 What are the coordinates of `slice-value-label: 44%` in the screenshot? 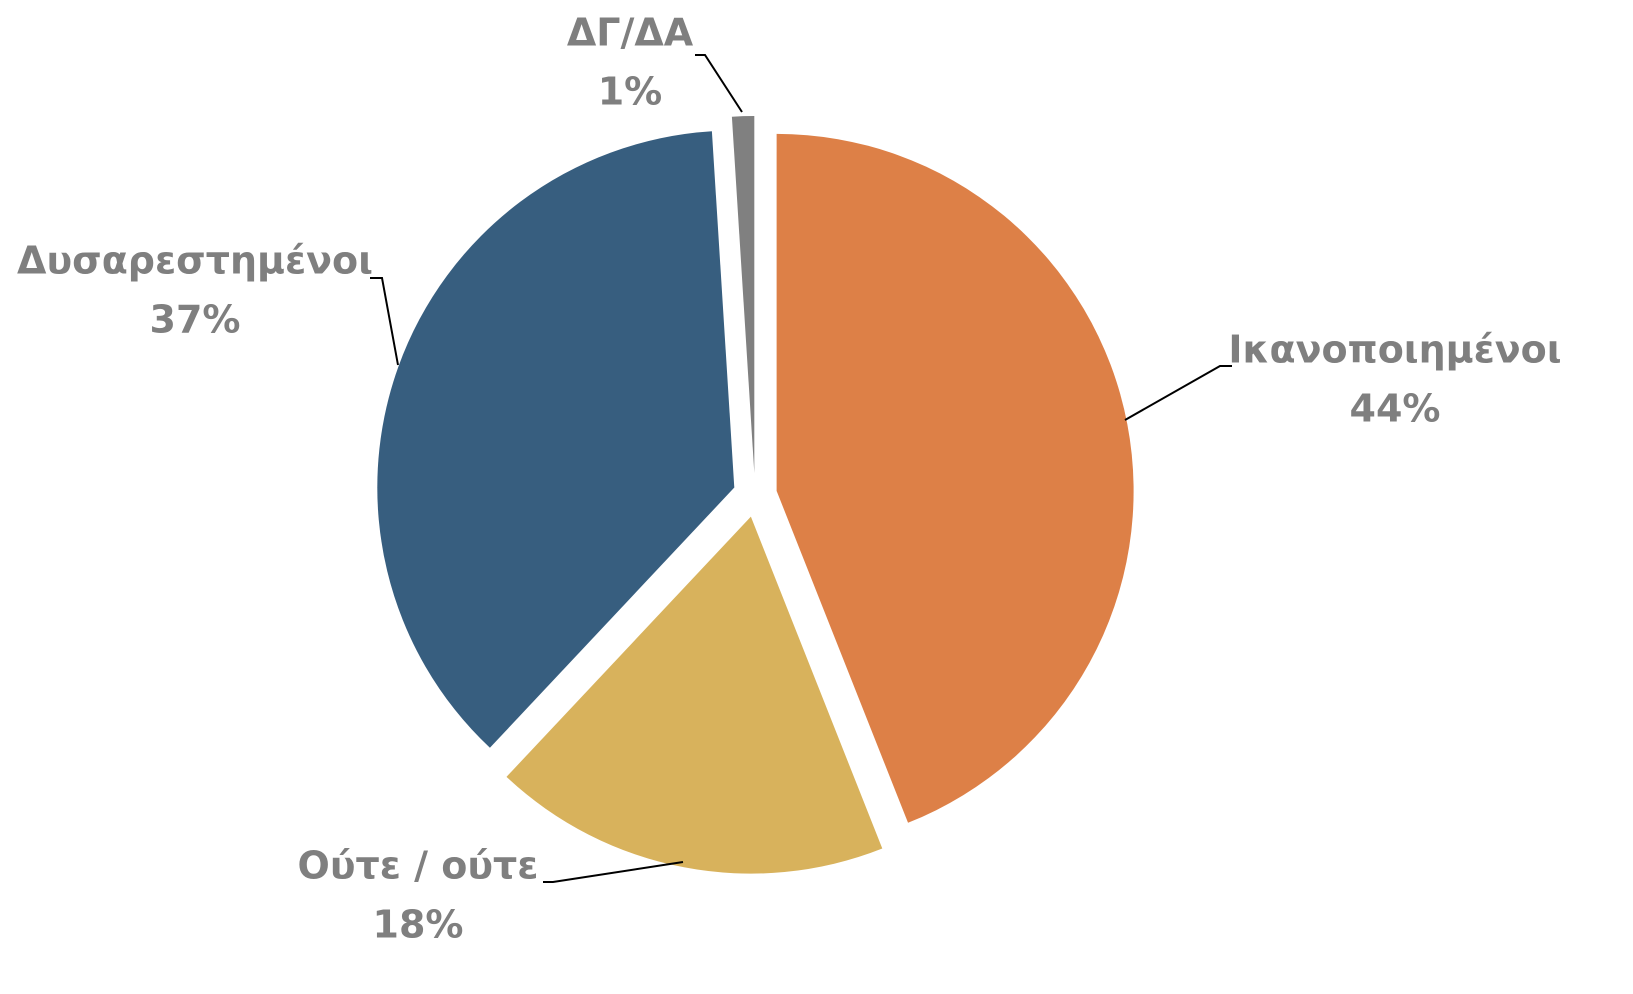 It's located at (1395, 409).